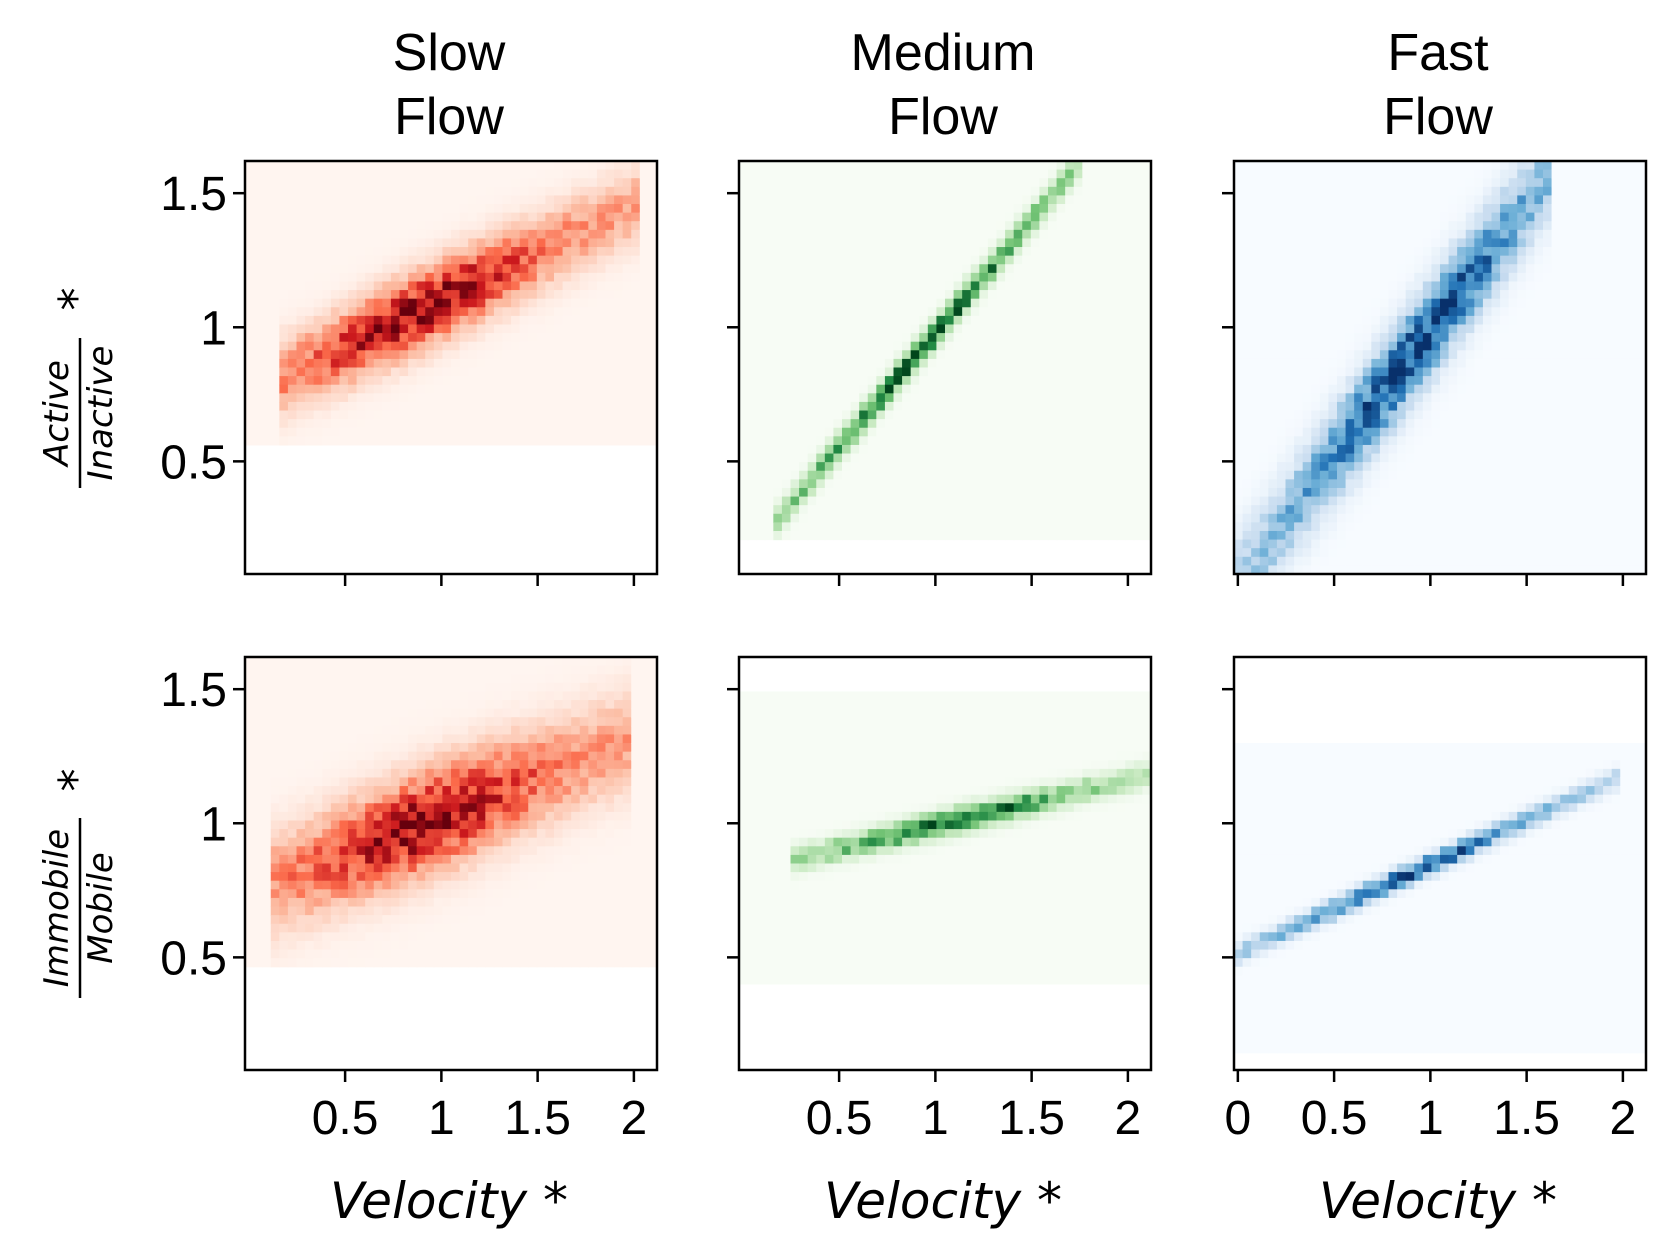 The height and width of the screenshot is (1259, 1668). I want to click on ylabel-row-0: Active Inactive *, so click(79, 388).